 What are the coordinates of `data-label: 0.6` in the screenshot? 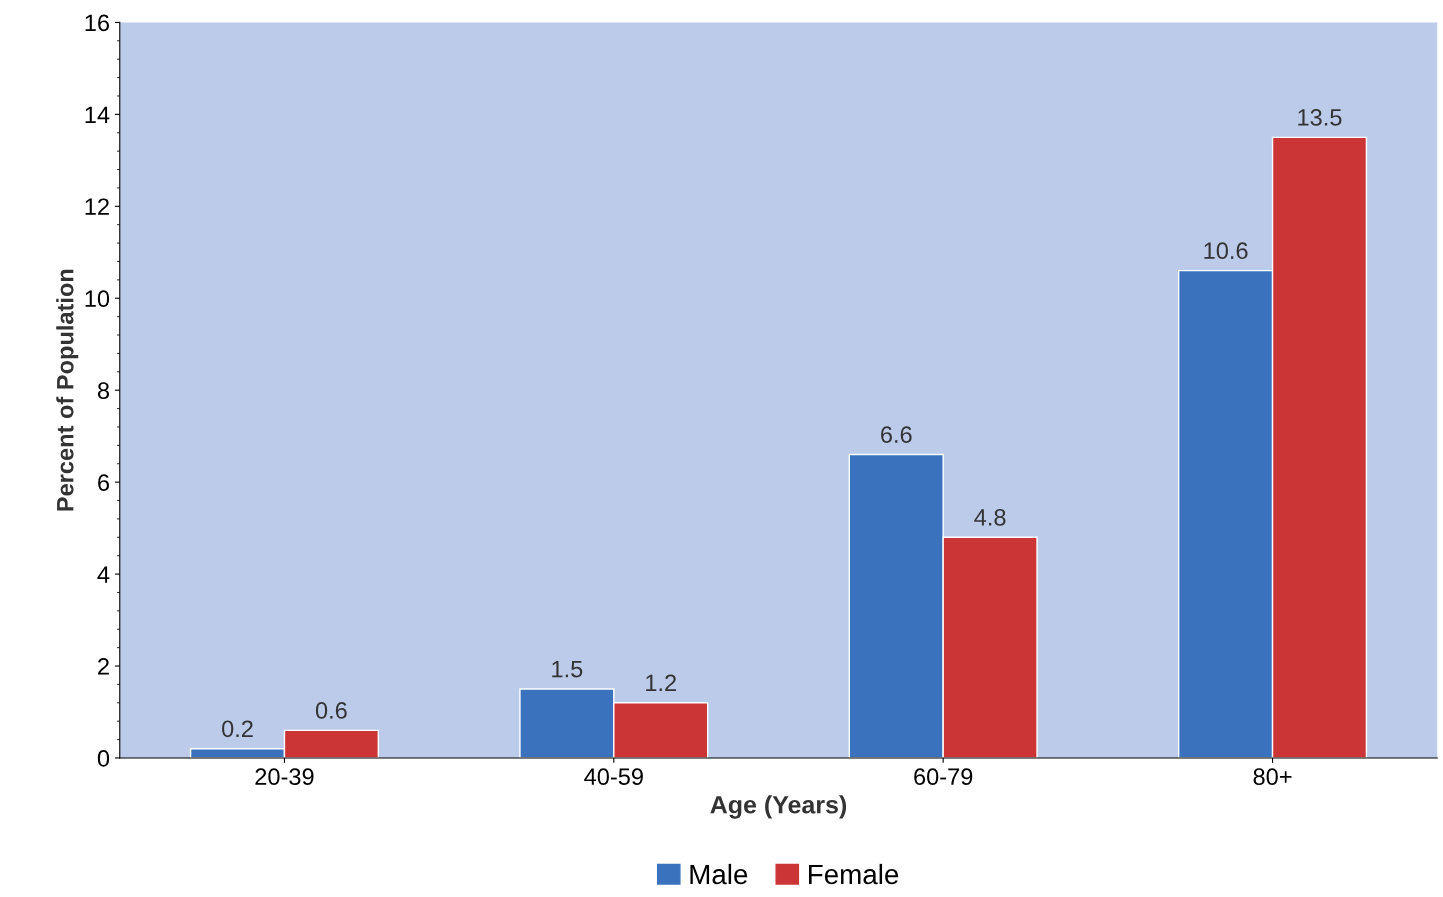 It's located at (331, 710).